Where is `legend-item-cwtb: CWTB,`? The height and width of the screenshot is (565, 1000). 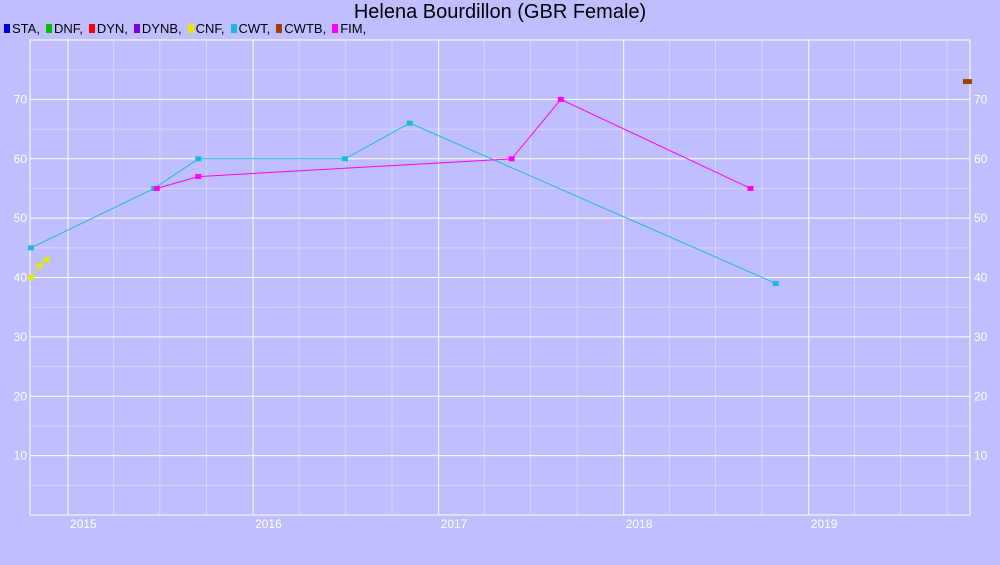
legend-item-cwtb: CWTB, is located at coordinates (301, 28).